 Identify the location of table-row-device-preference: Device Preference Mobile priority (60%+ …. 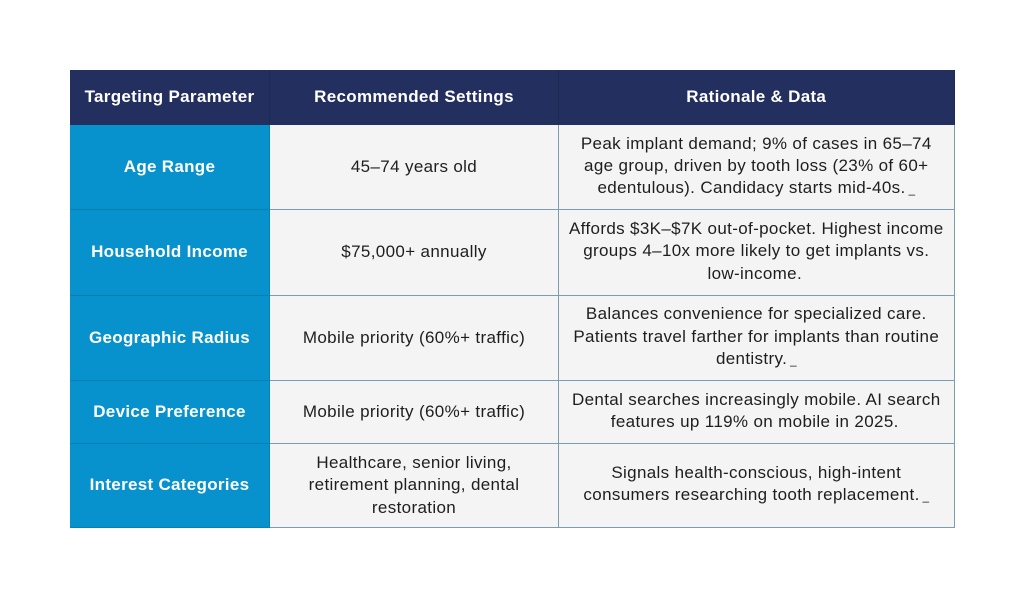
(512, 412).